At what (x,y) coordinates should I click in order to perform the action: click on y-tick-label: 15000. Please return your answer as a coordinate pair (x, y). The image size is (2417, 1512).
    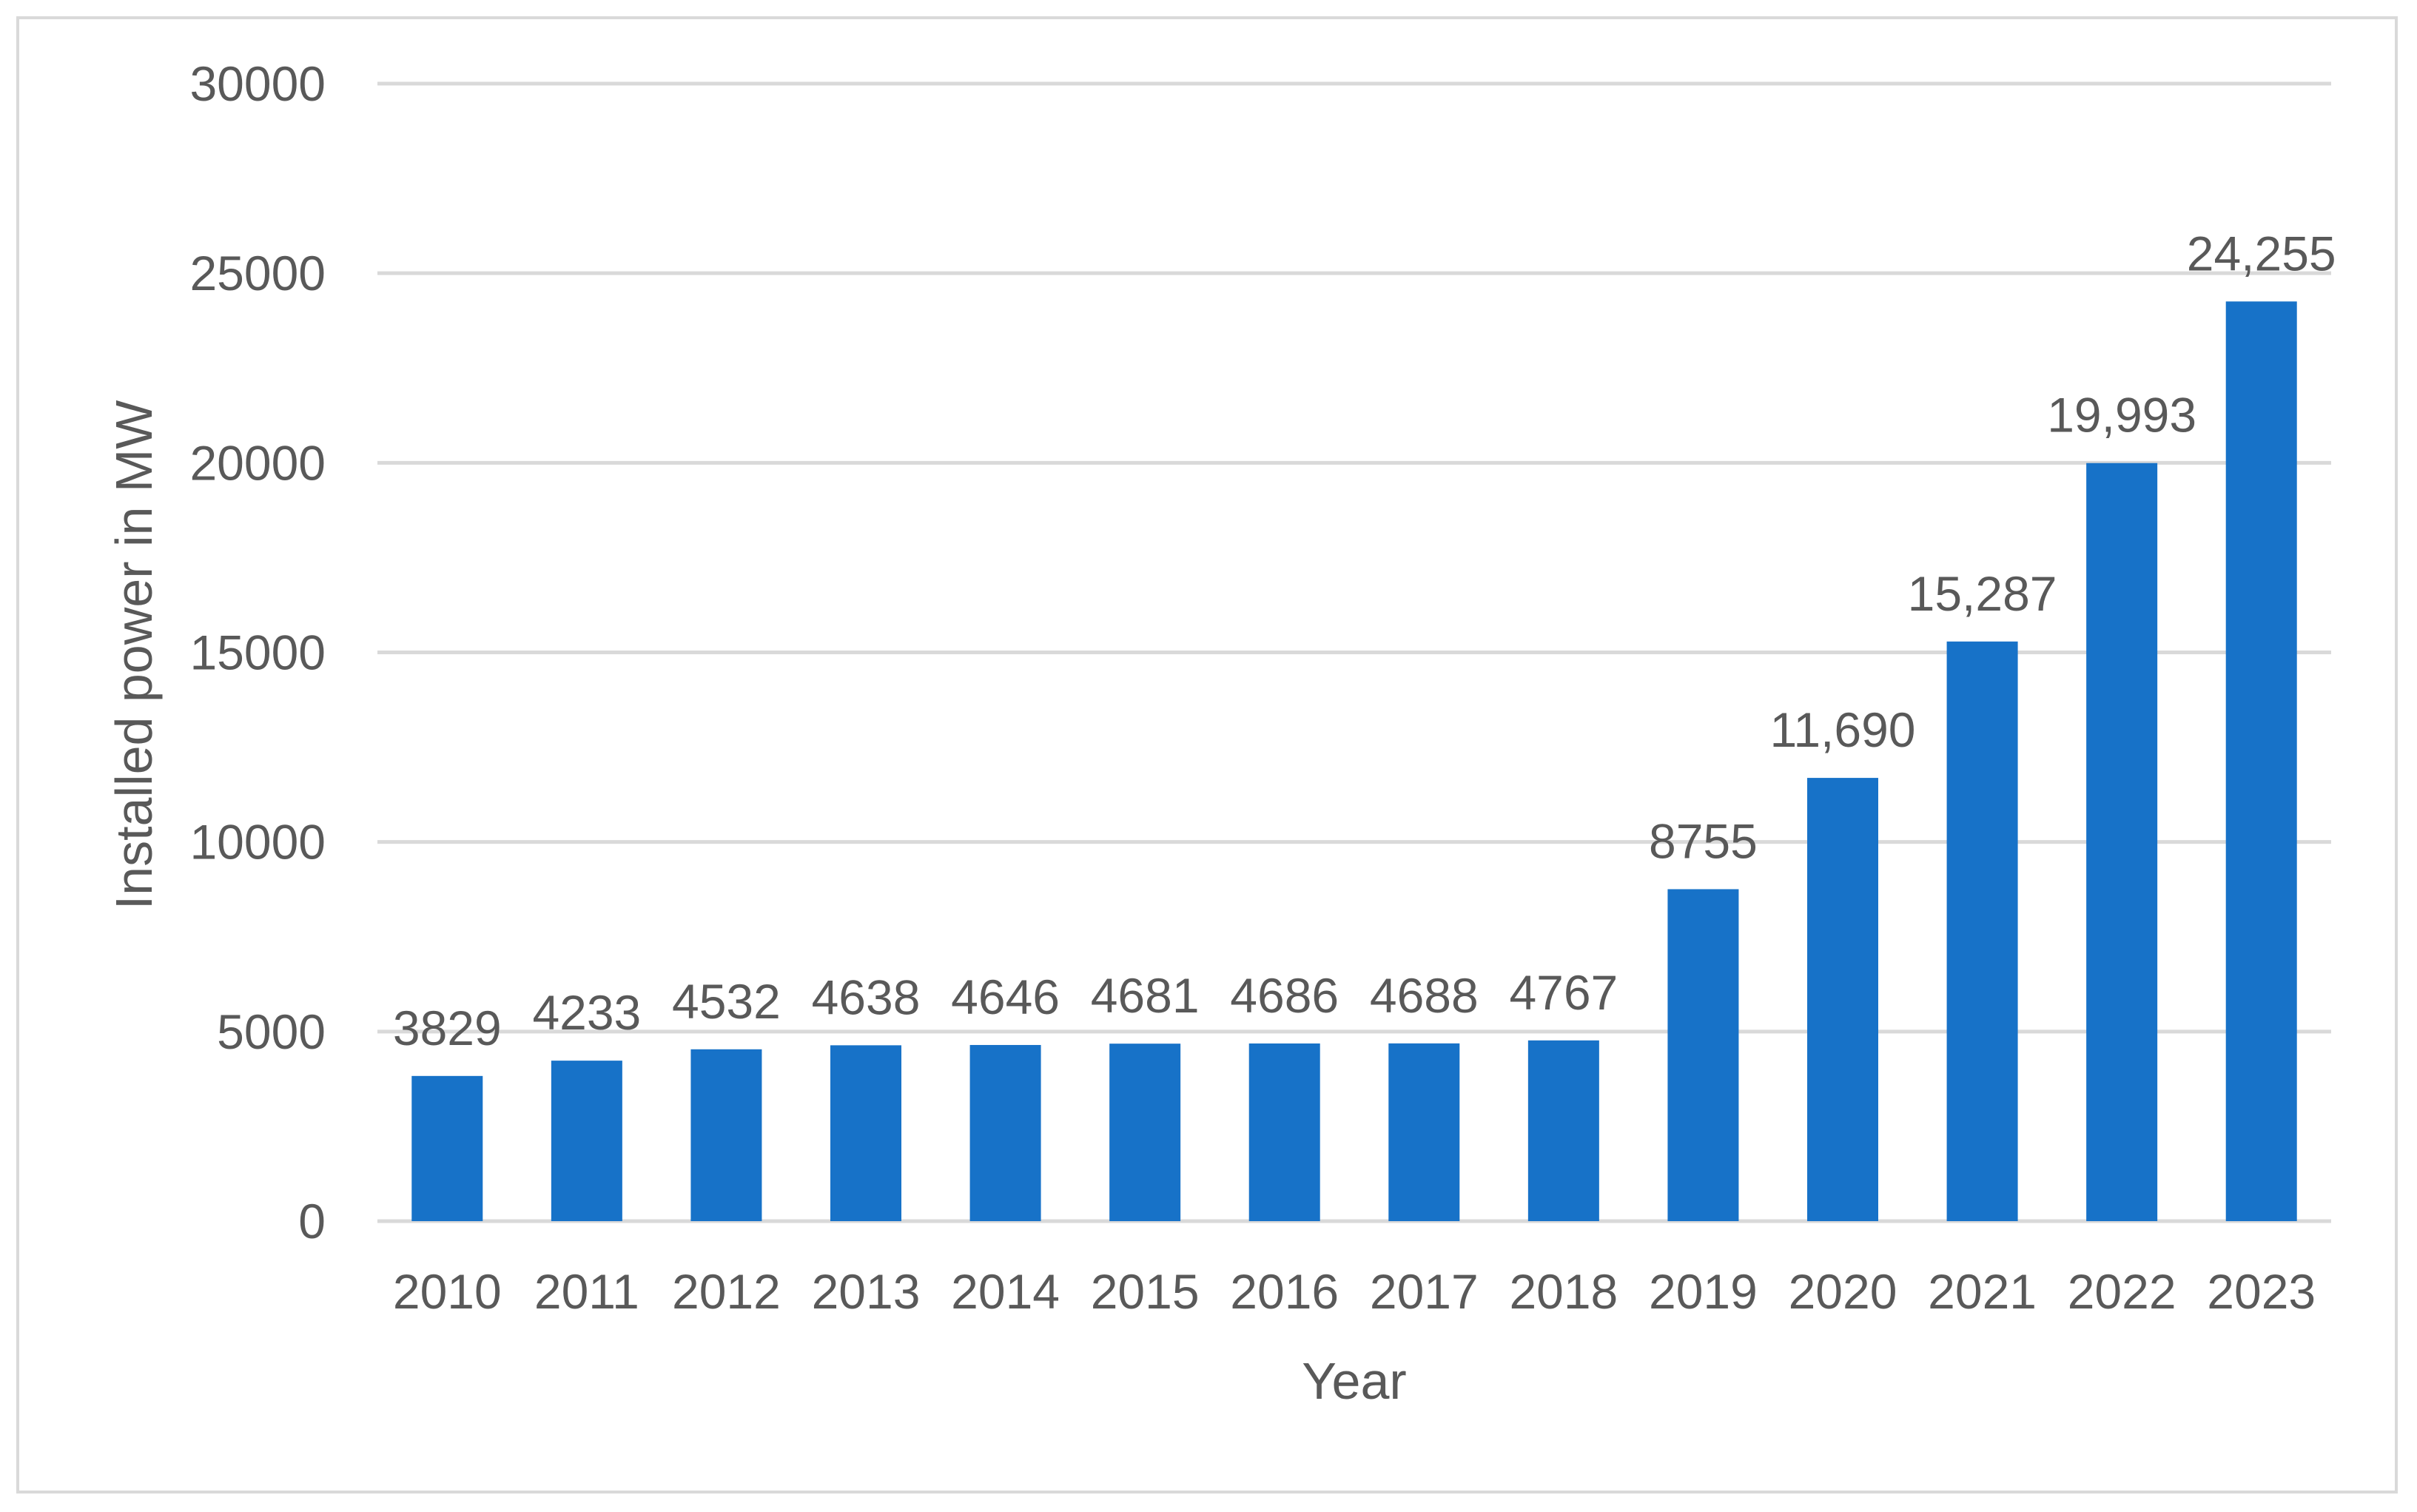
    Looking at the image, I should click on (257, 652).